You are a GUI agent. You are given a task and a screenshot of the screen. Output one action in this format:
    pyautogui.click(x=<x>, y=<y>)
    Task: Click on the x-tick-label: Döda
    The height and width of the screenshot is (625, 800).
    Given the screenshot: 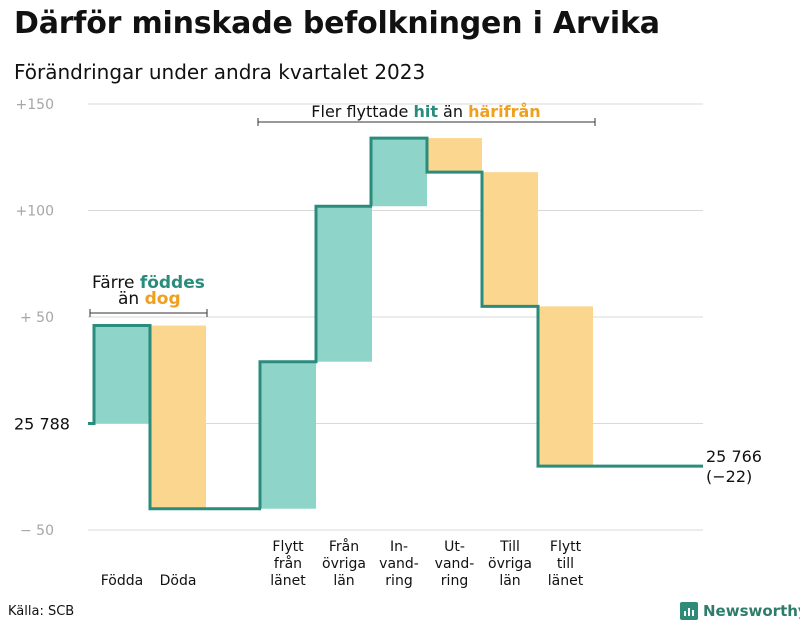 What is the action you would take?
    pyautogui.click(x=178, y=581)
    